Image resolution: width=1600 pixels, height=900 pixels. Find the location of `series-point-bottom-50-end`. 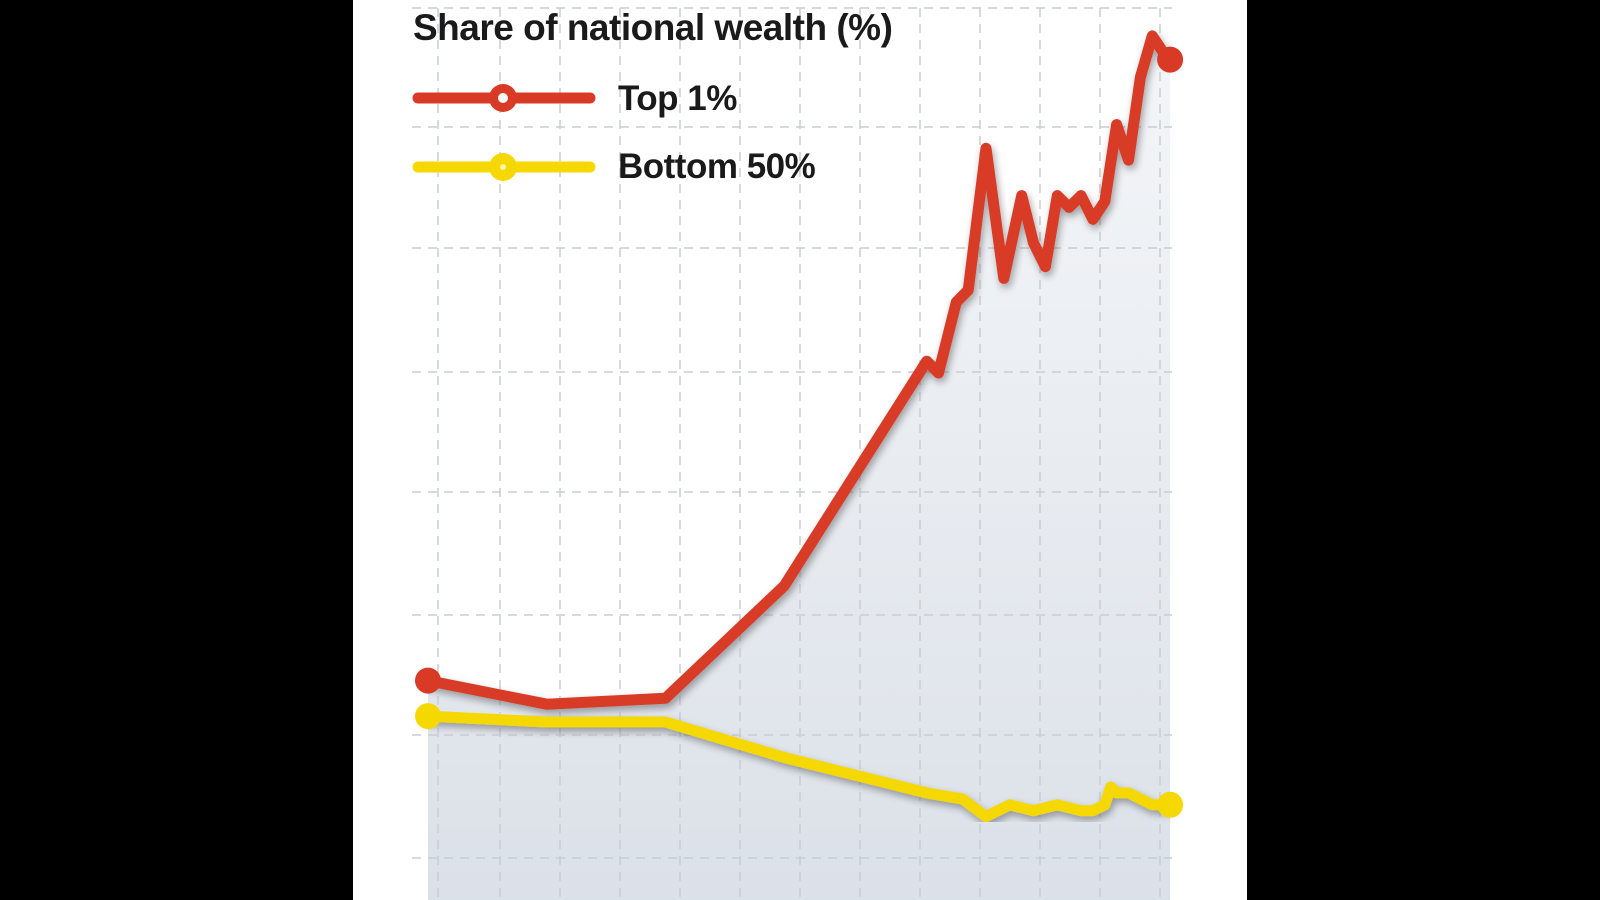

series-point-bottom-50-end is located at coordinates (1170, 804).